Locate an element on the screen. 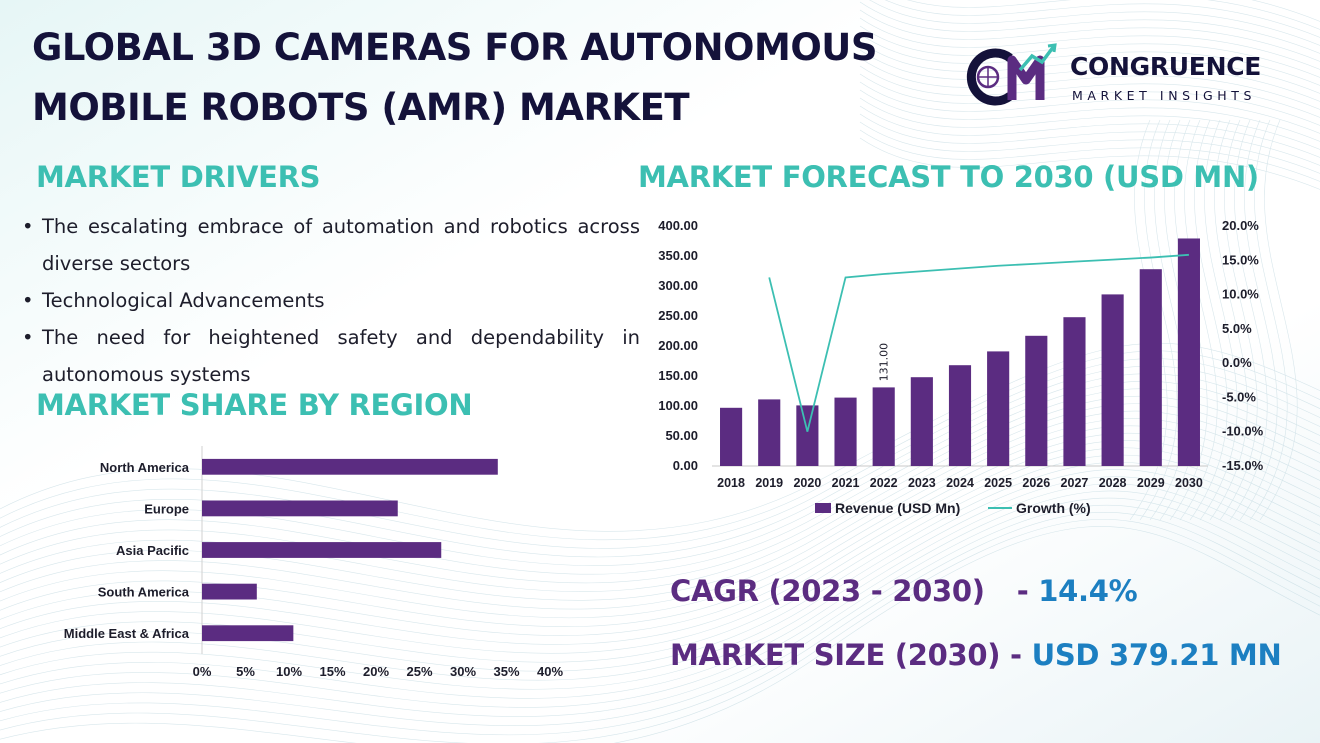 This screenshot has width=1320, height=743. page-title-line-1: GLOBAL 3D CAMERAS FOR AUTONOMOUS is located at coordinates (454, 47).